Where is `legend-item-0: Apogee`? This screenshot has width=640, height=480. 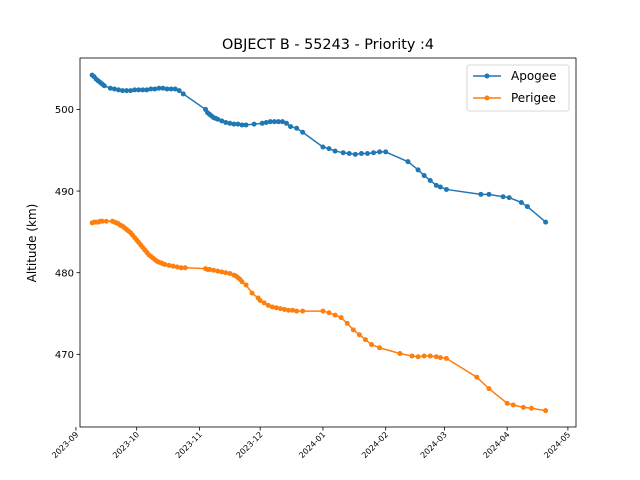
legend-item-0: Apogee is located at coordinates (515, 76).